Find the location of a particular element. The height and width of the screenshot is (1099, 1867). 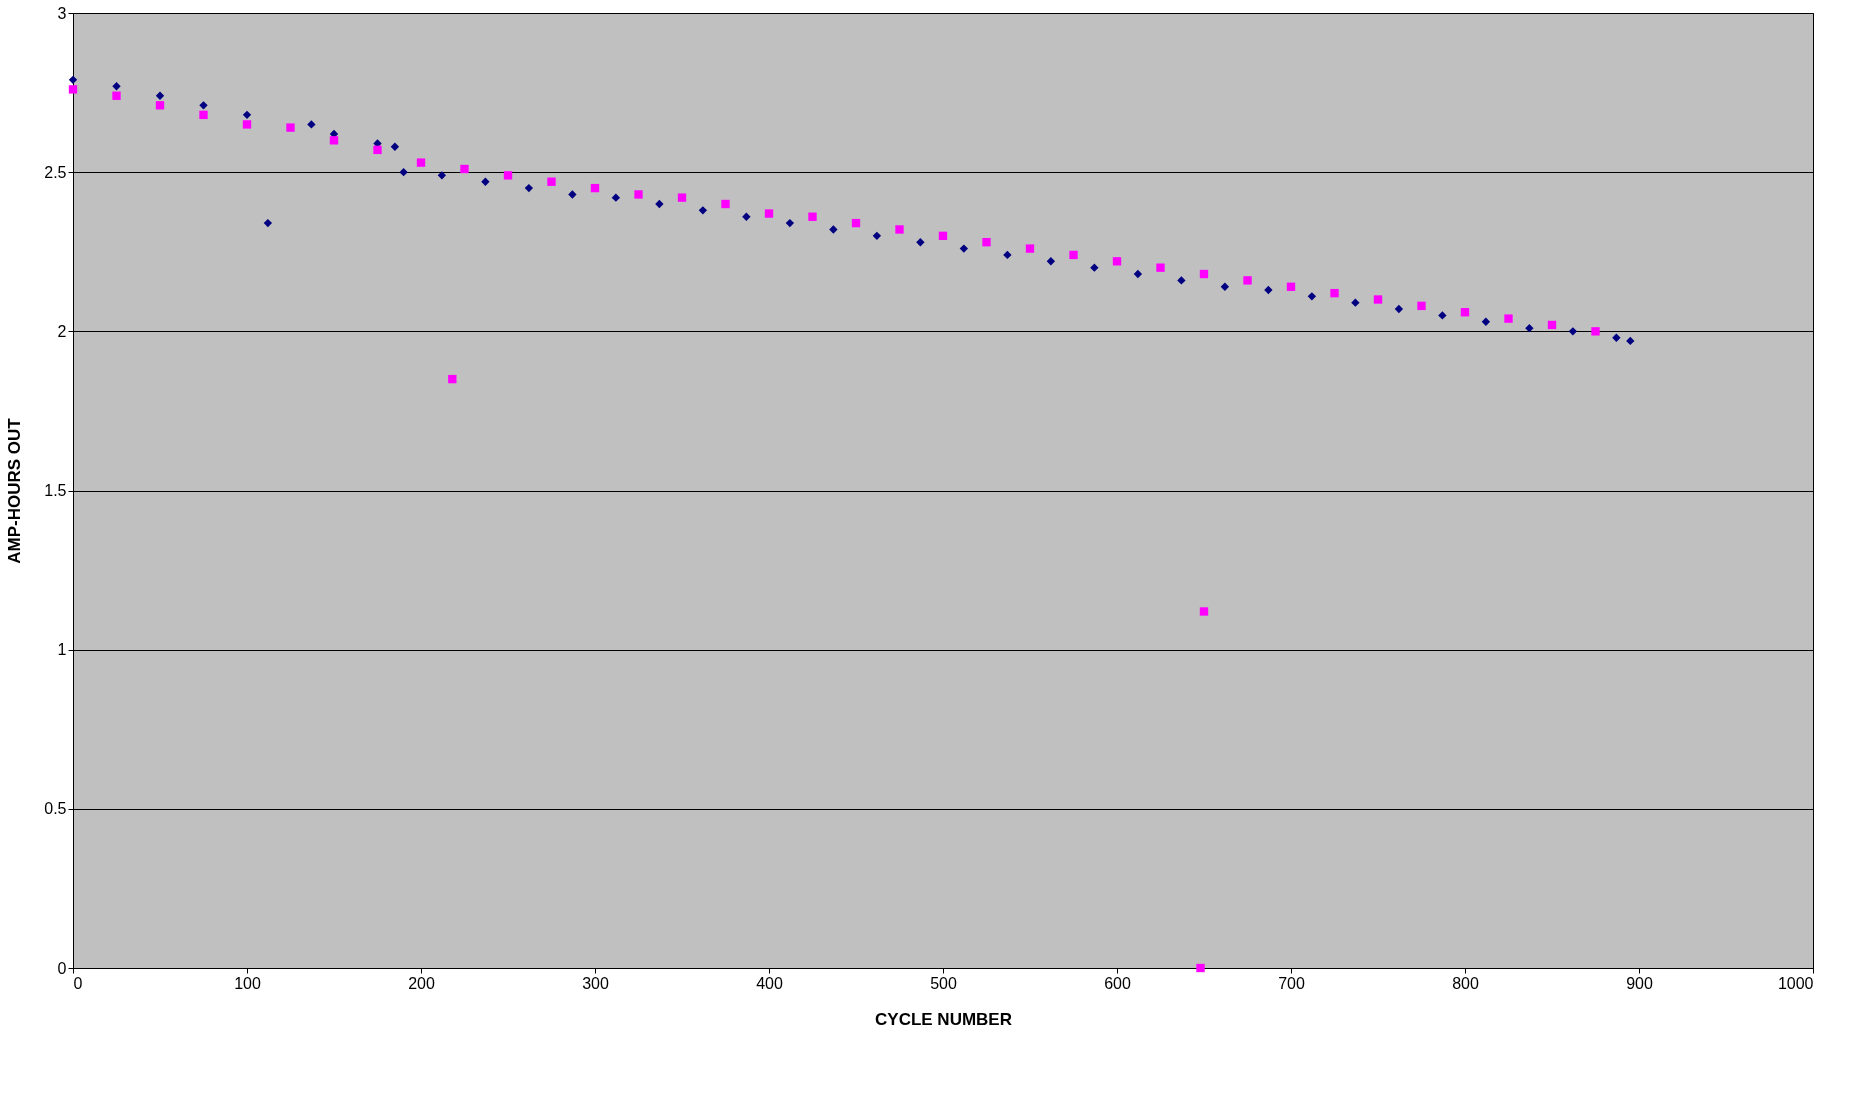

x-tick-label: 700 is located at coordinates (1291, 983).